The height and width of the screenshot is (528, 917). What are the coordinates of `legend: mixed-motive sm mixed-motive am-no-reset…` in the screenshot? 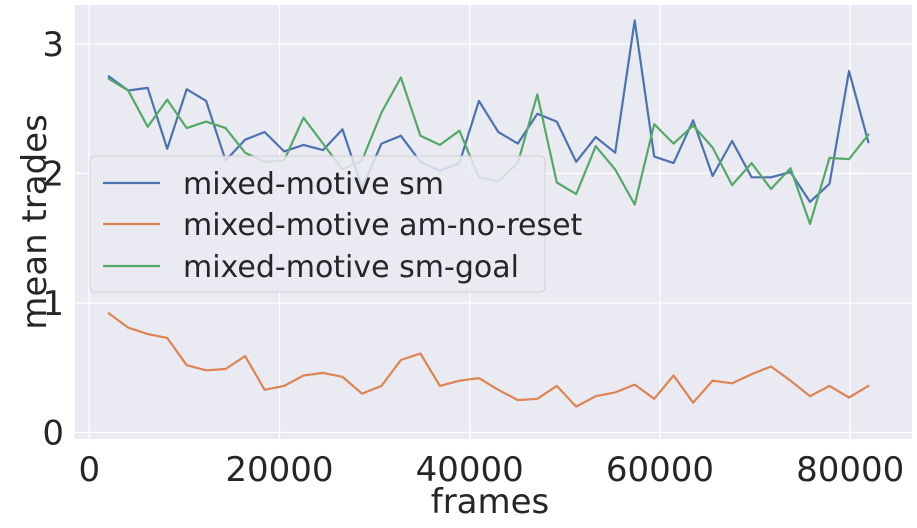 It's located at (336, 224).